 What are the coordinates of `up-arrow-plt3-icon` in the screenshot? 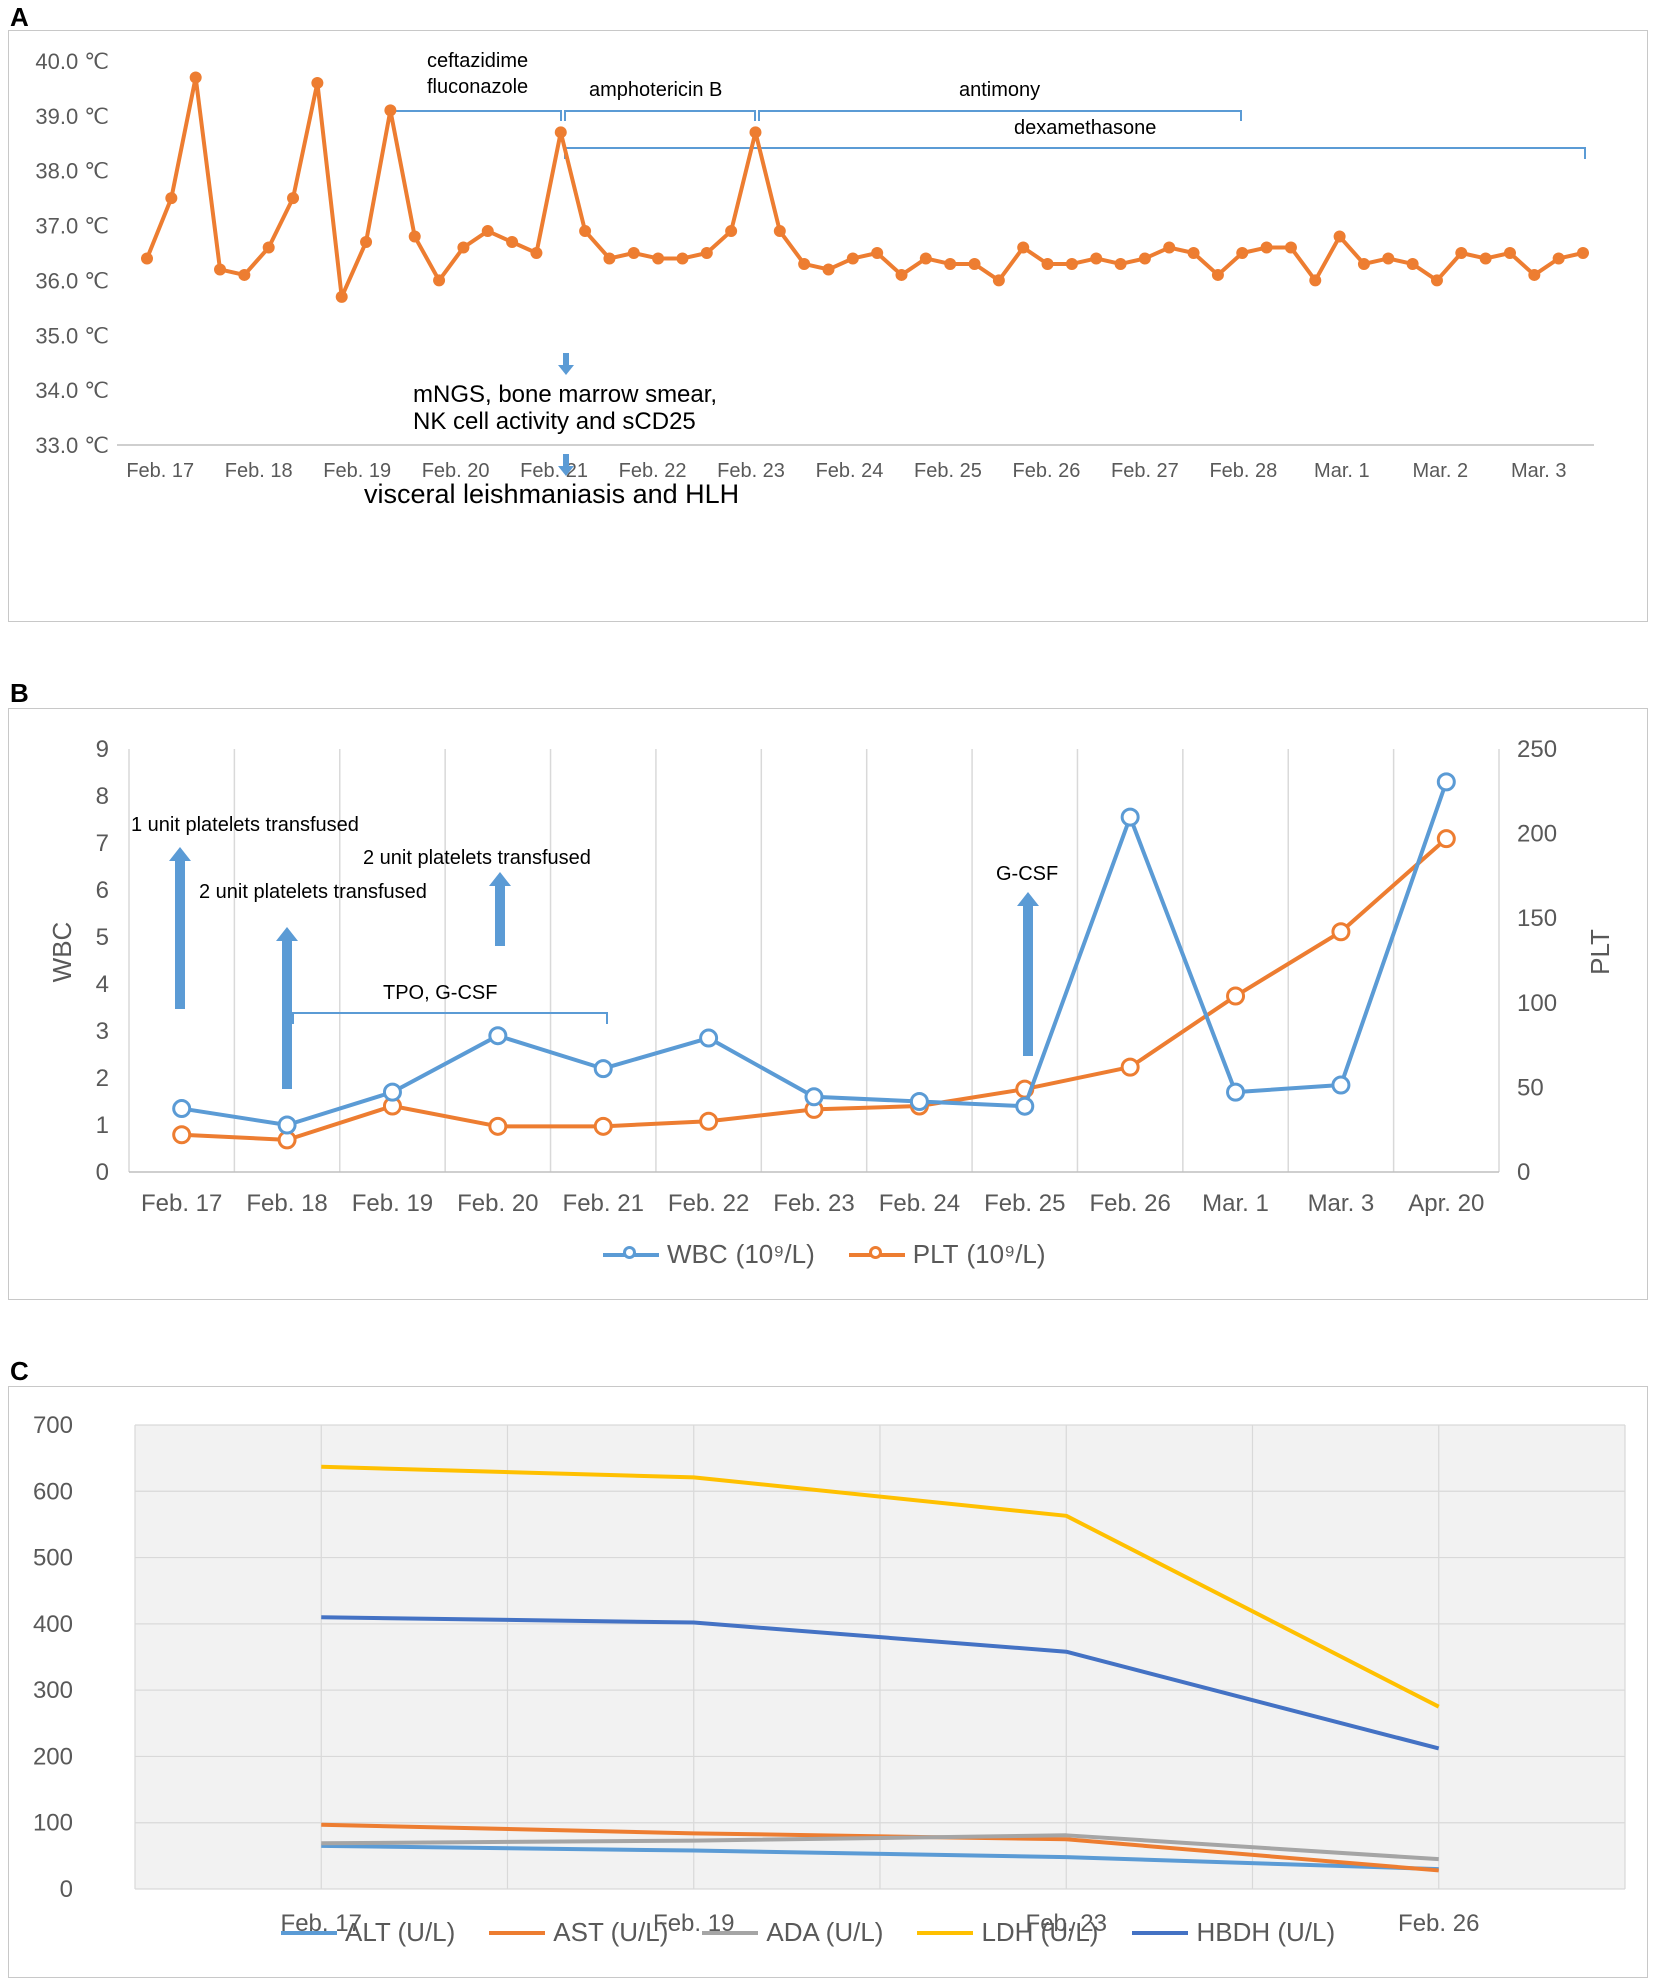 It's located at (500, 909).